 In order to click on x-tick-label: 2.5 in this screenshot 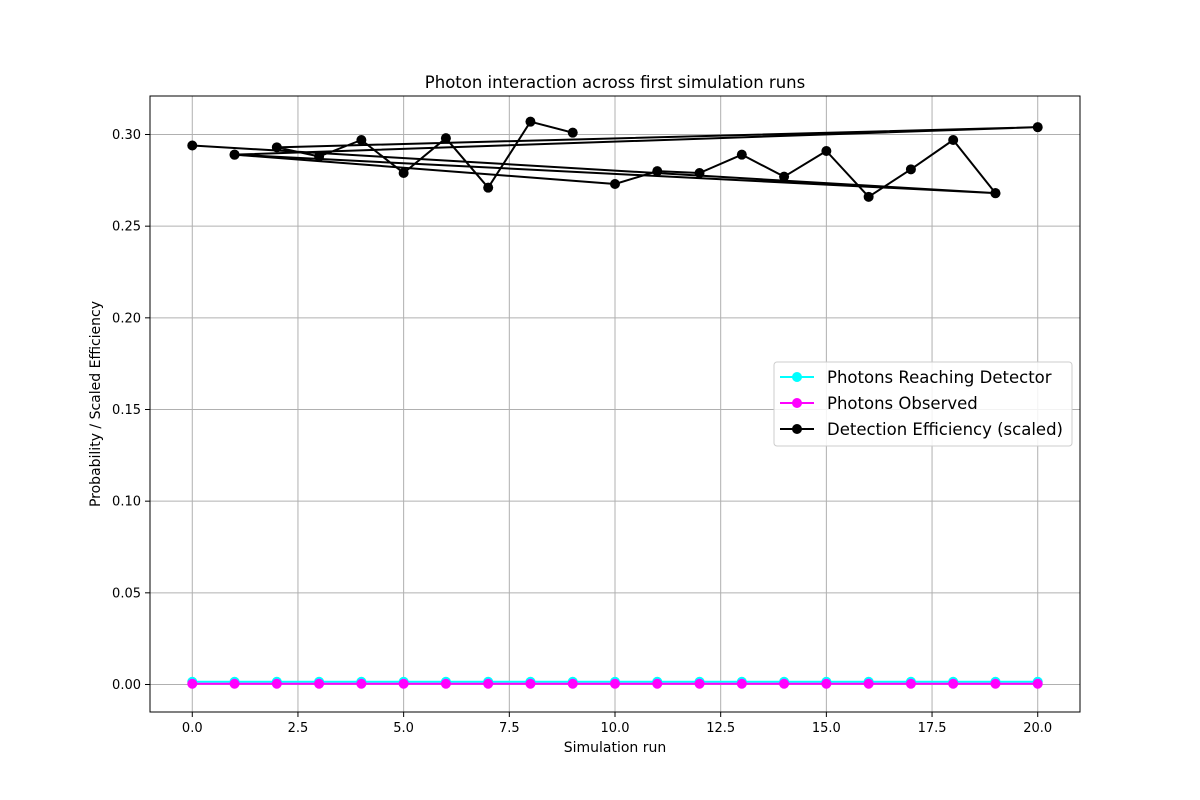, I will do `click(298, 728)`.